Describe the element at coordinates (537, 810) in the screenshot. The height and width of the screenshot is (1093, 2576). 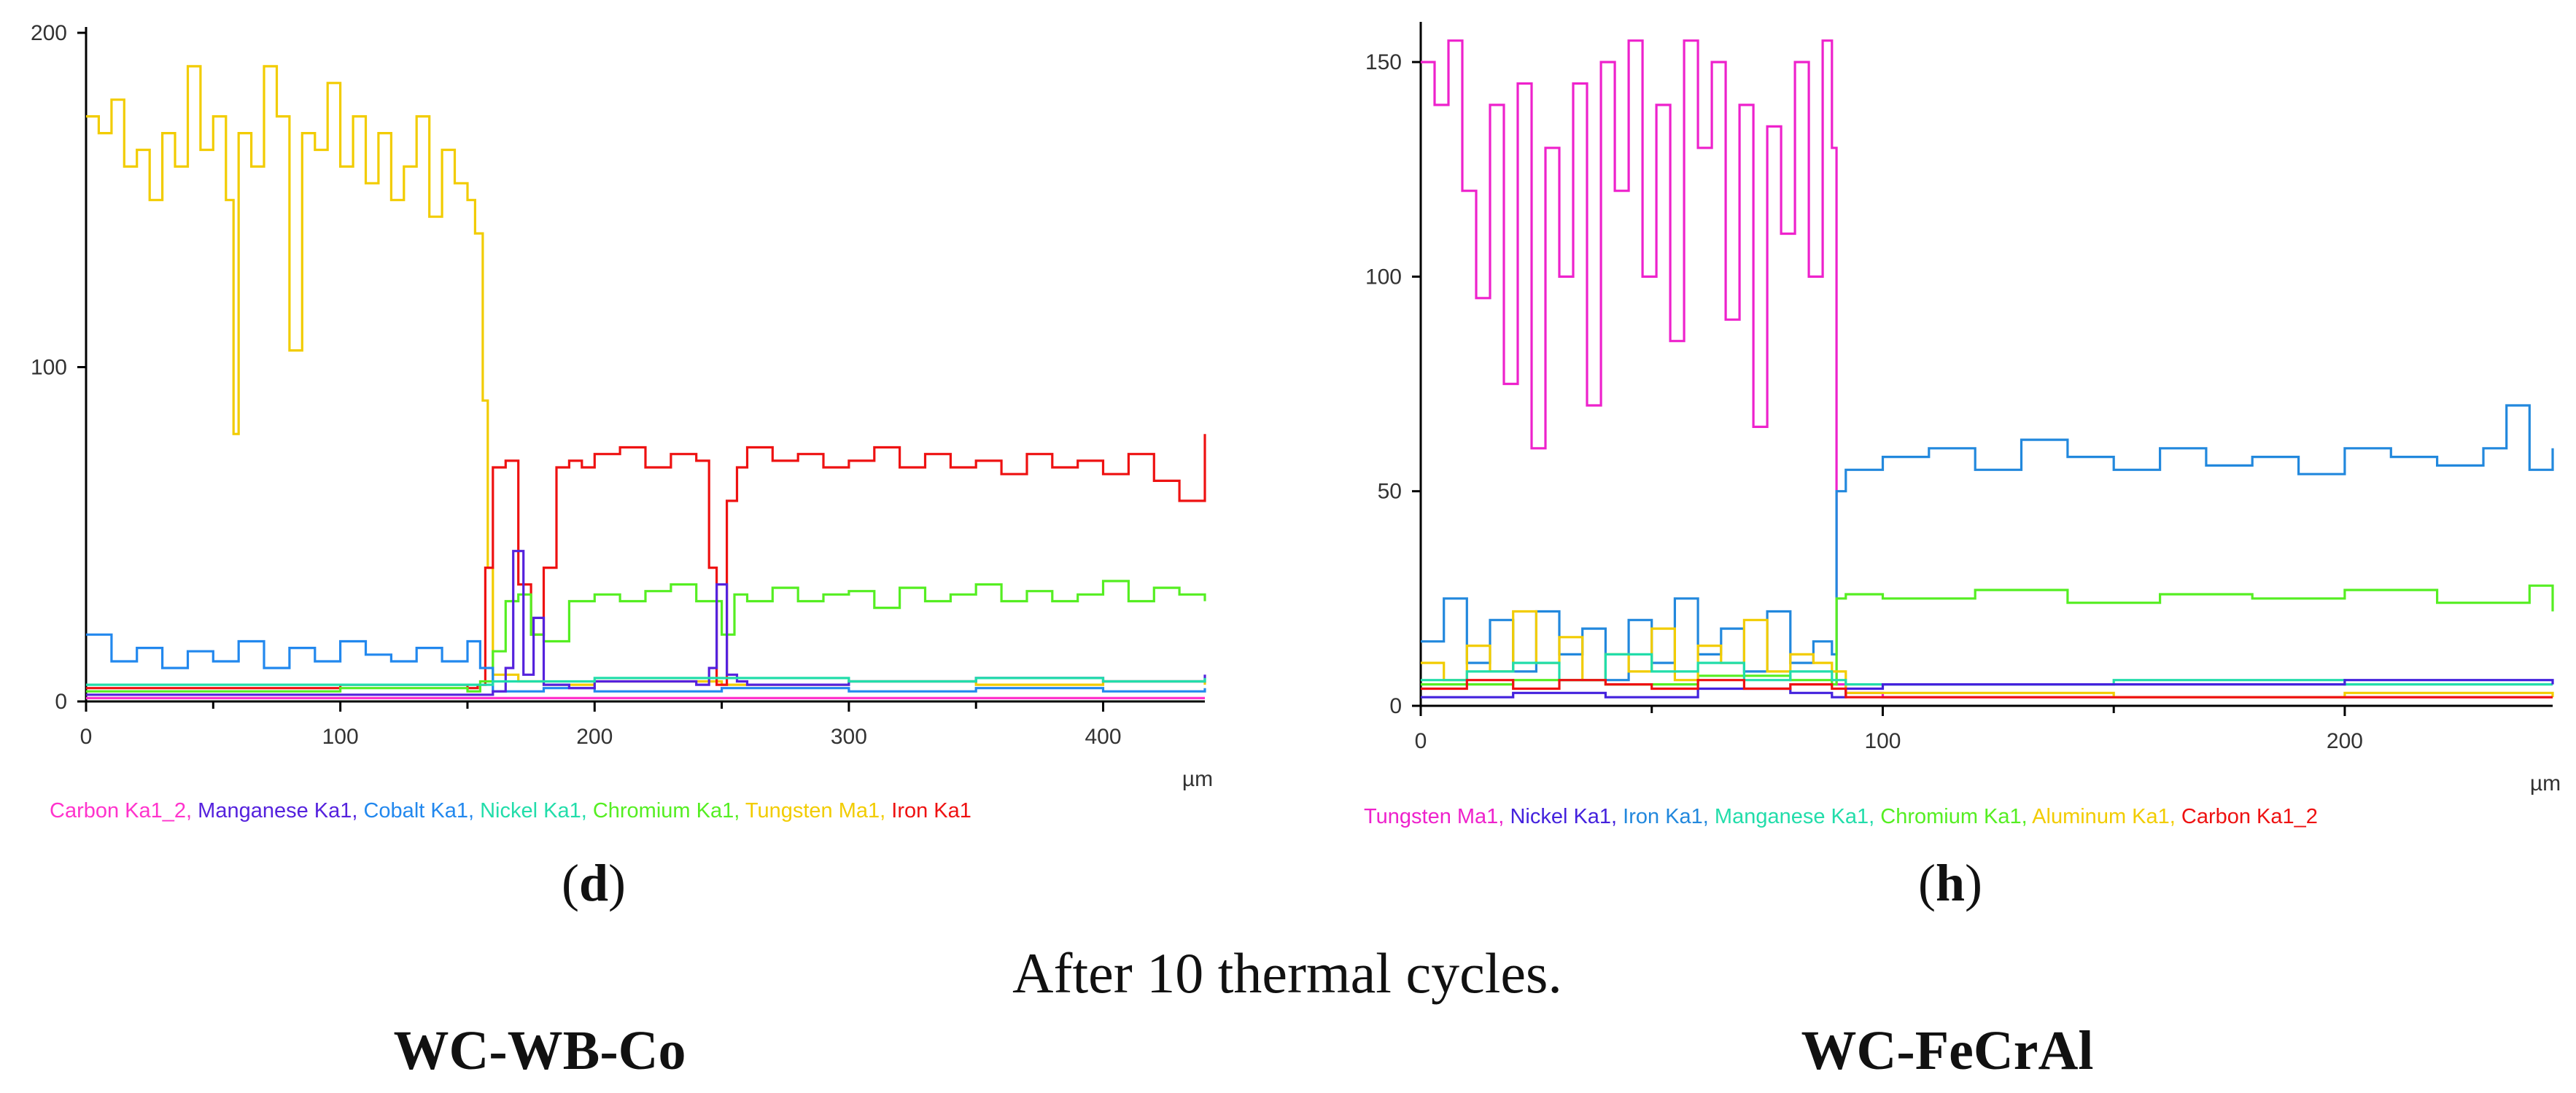
I see `chart-d-legend-item: Nickel Ka1,` at that location.